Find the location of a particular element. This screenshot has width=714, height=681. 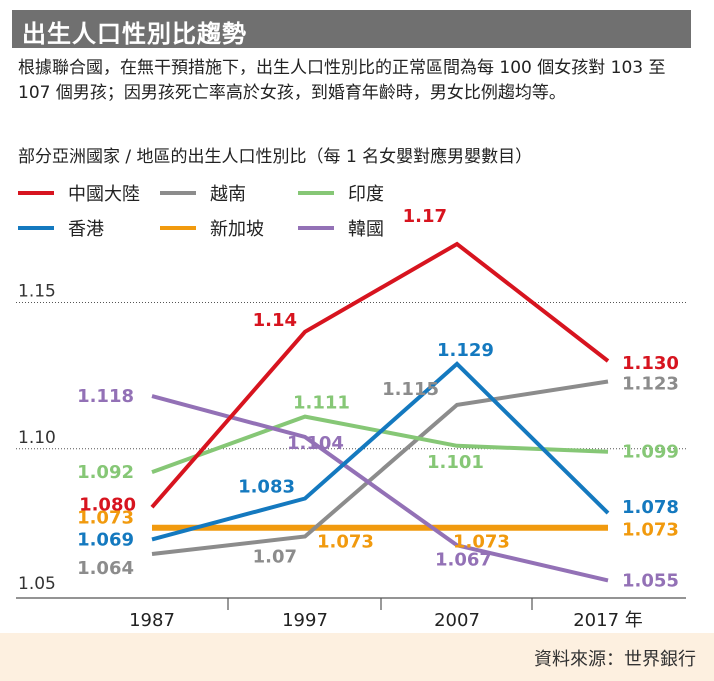

data-label-india: 1.101 is located at coordinates (455, 462).